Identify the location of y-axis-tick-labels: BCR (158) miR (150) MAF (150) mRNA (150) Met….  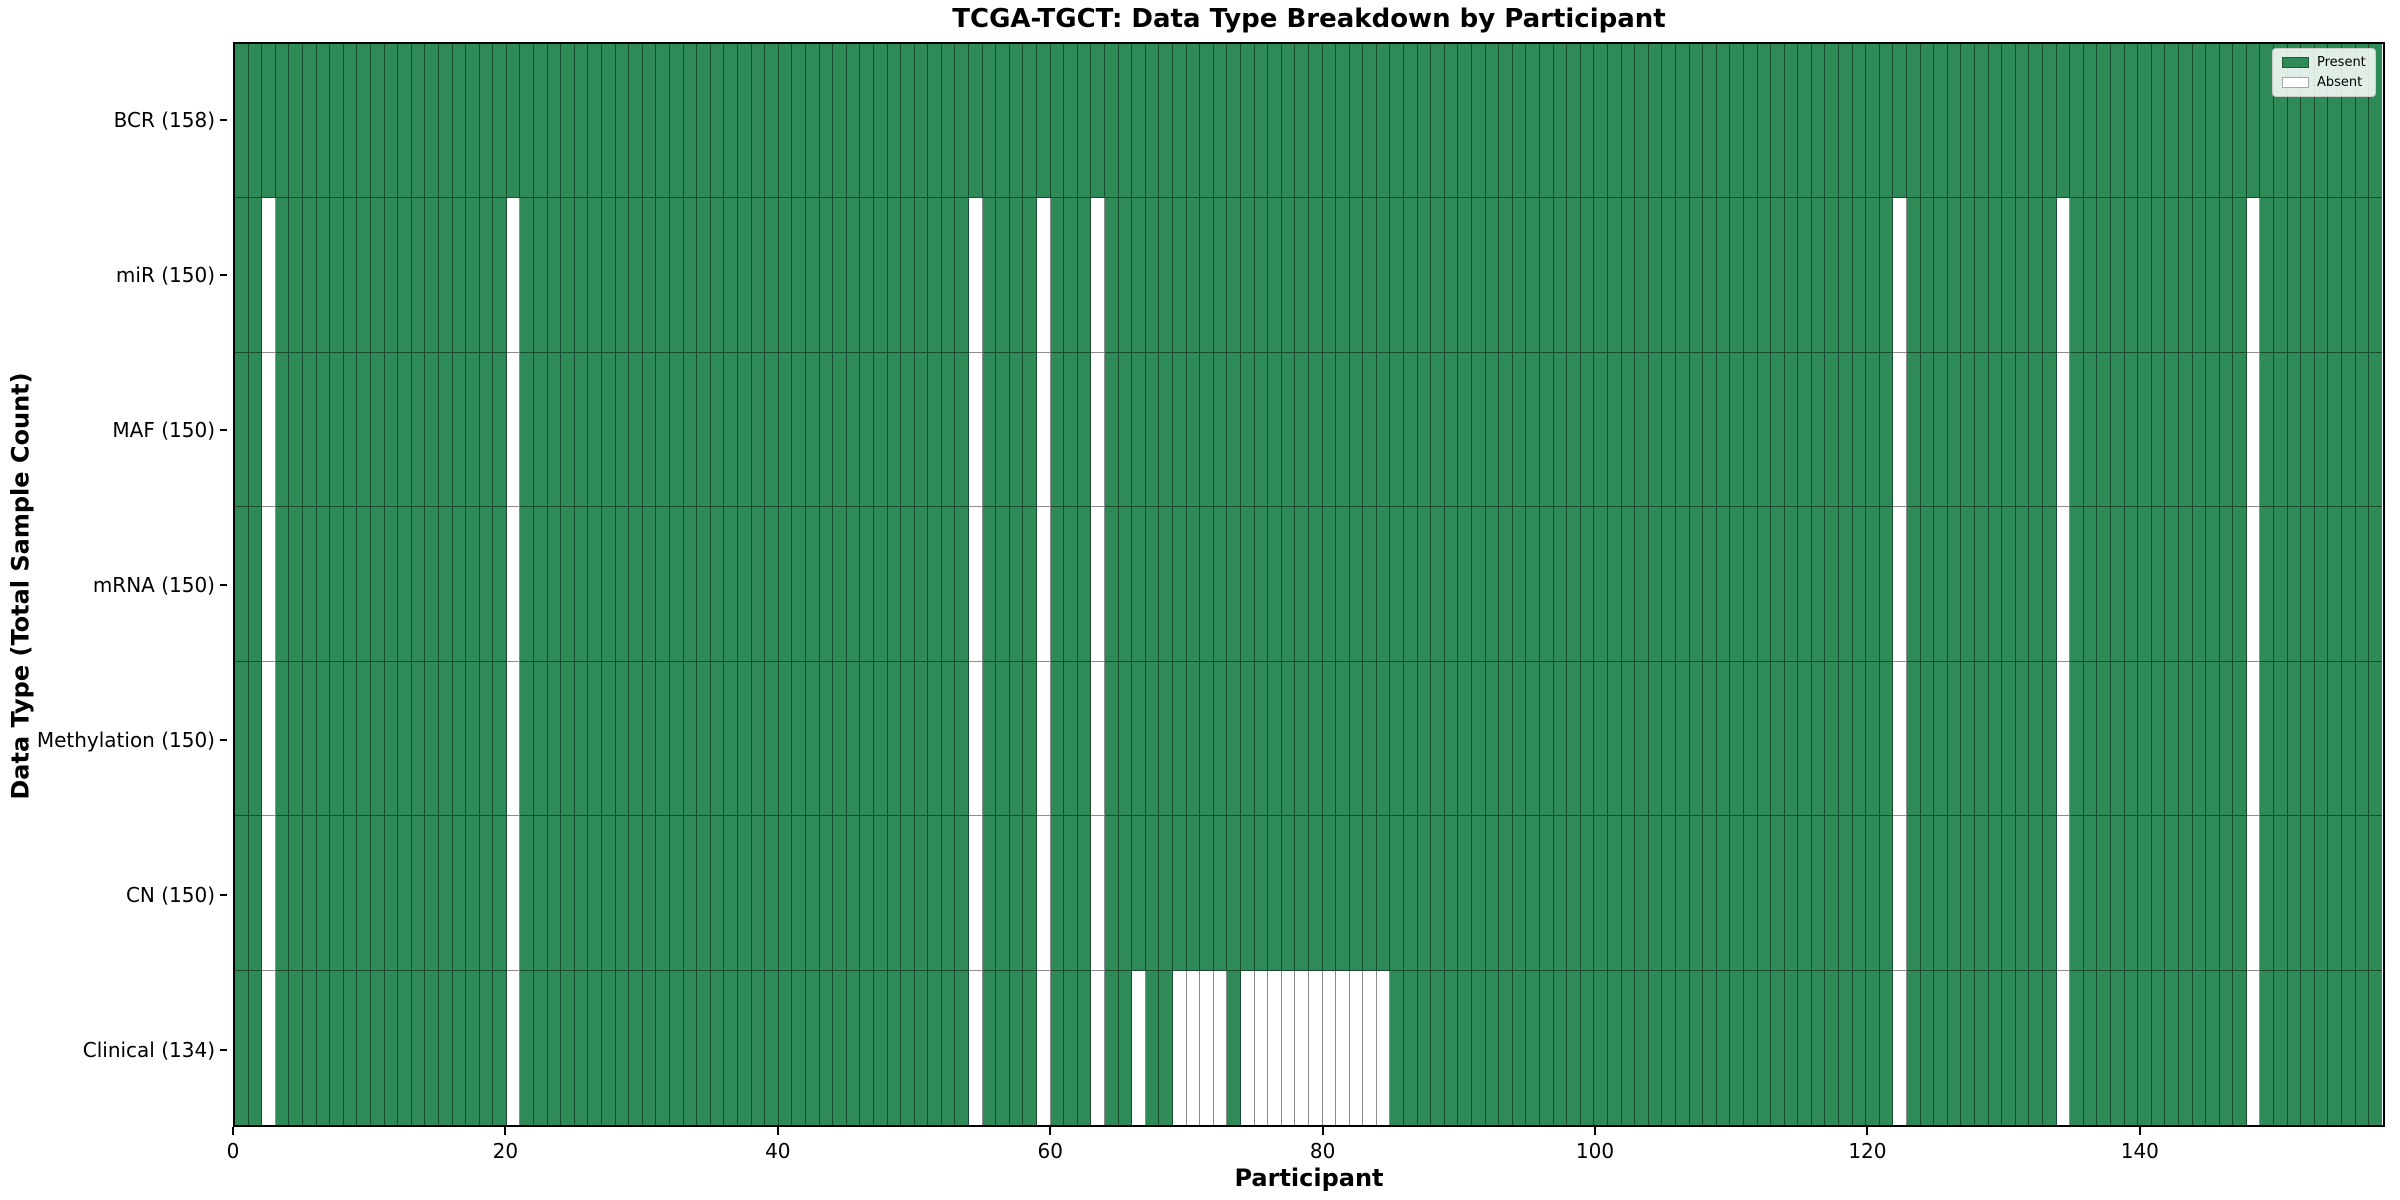
(113, 584).